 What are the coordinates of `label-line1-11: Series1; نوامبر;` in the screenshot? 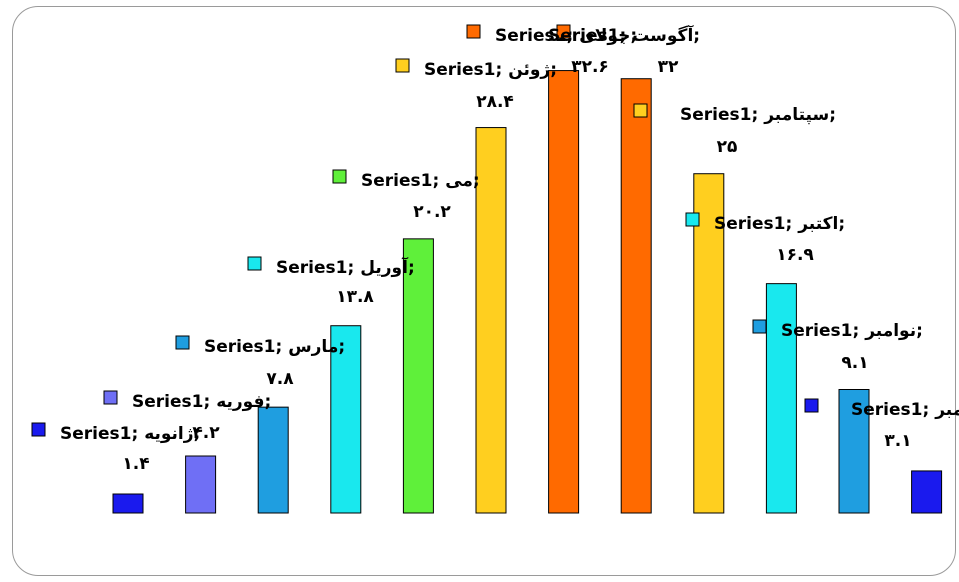 It's located at (852, 331).